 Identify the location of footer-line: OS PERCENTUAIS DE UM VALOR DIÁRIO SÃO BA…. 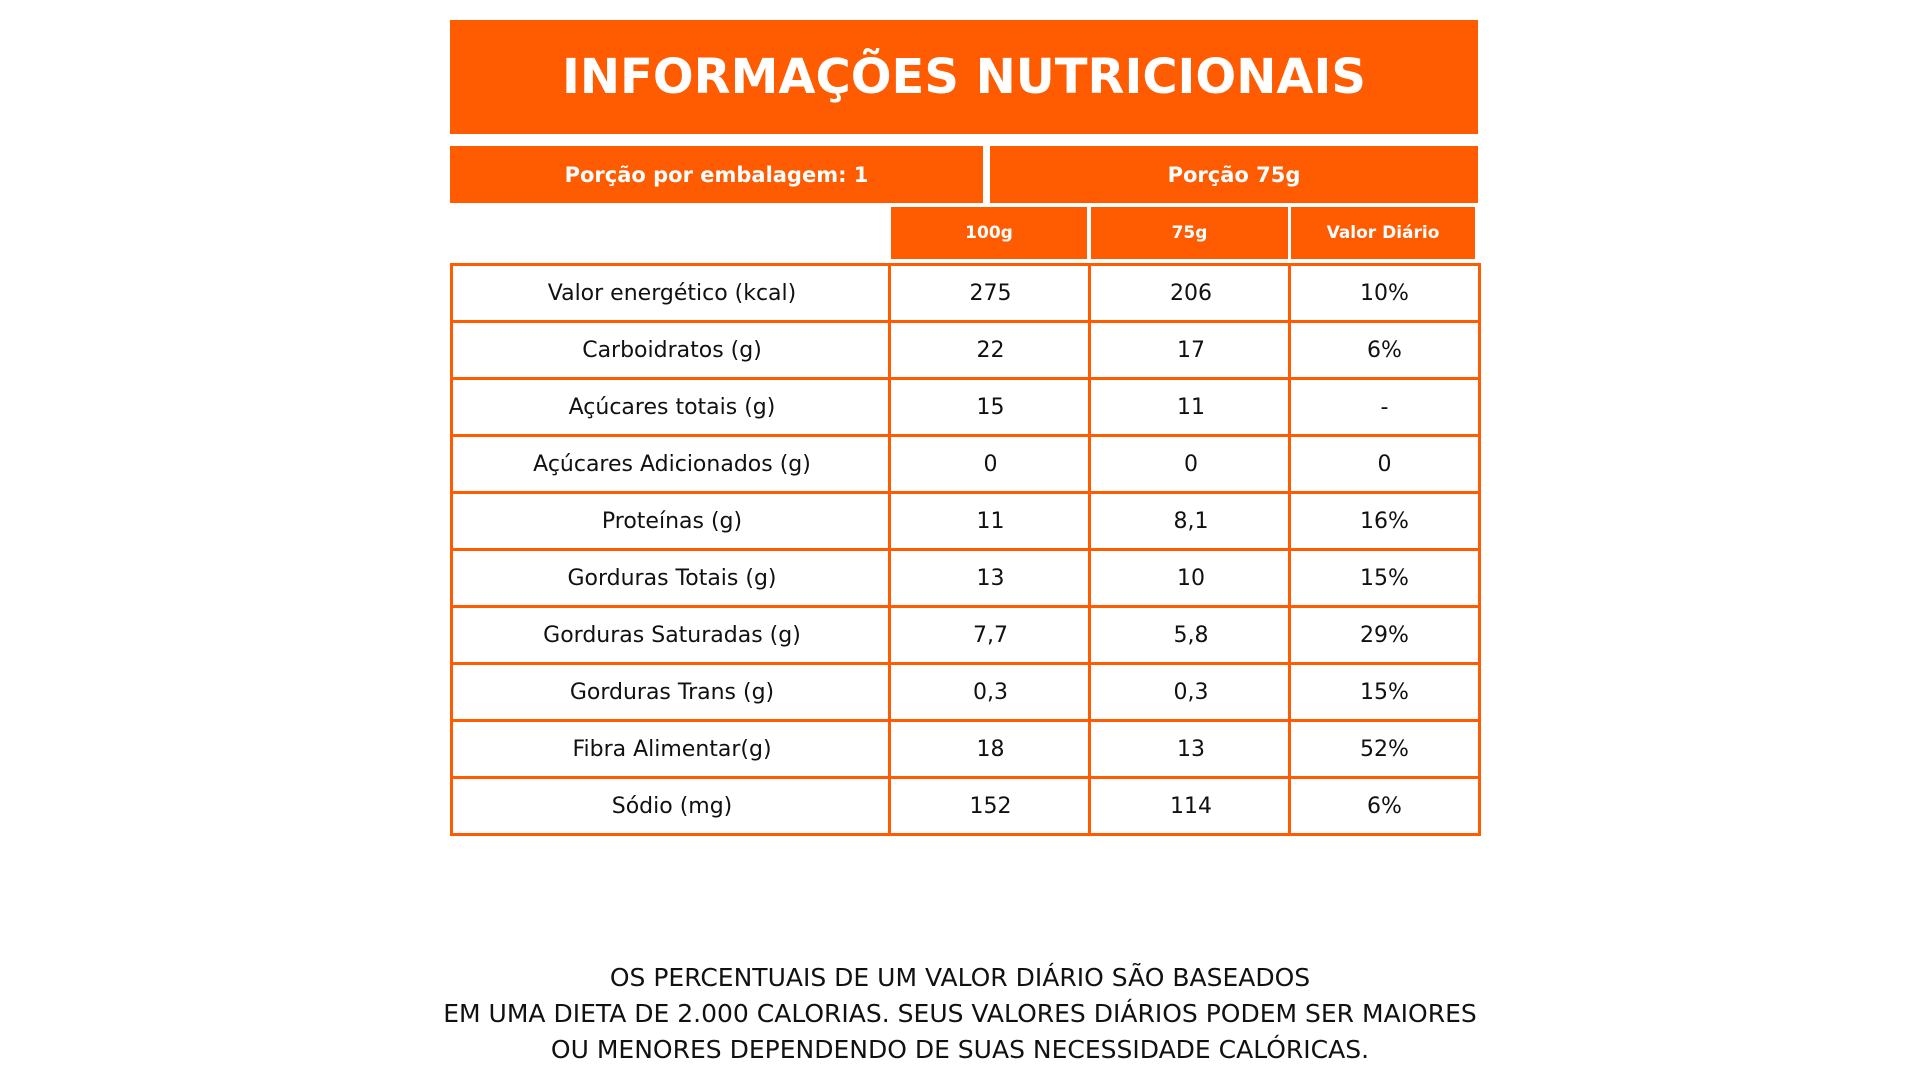
(960, 977).